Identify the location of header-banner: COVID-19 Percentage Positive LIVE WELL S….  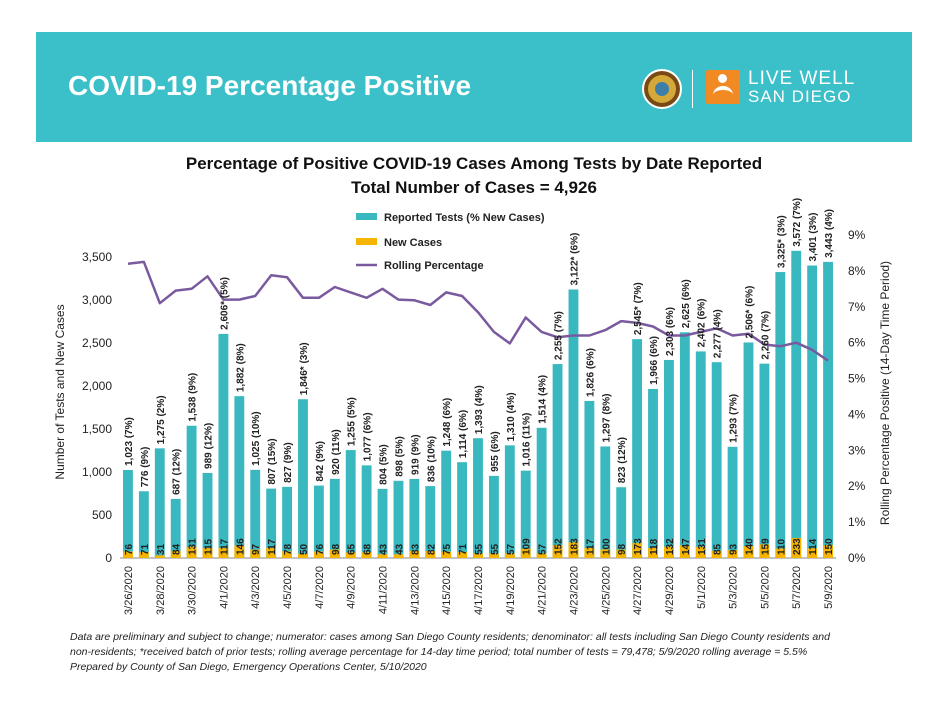
(474, 87).